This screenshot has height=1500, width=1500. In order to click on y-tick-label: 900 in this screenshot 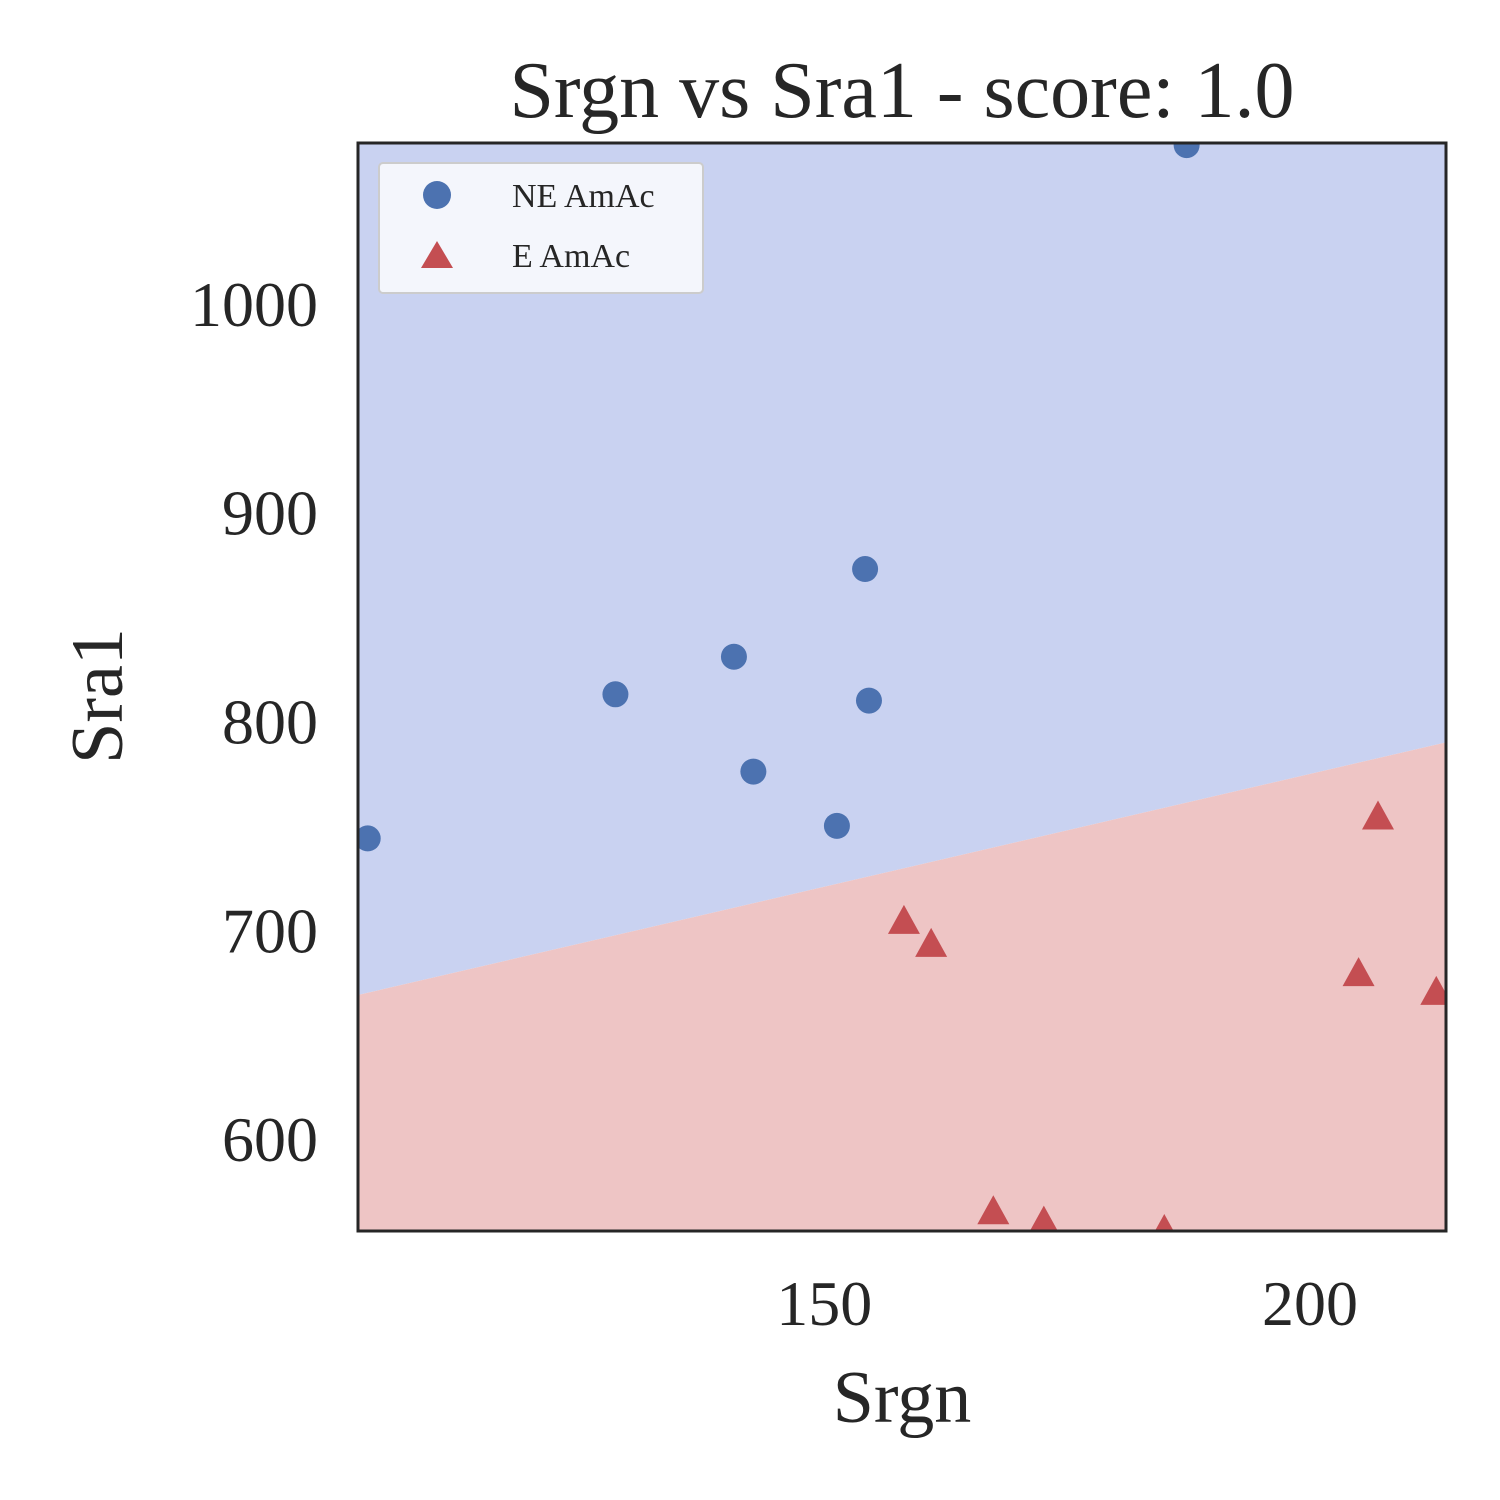, I will do `click(270, 513)`.